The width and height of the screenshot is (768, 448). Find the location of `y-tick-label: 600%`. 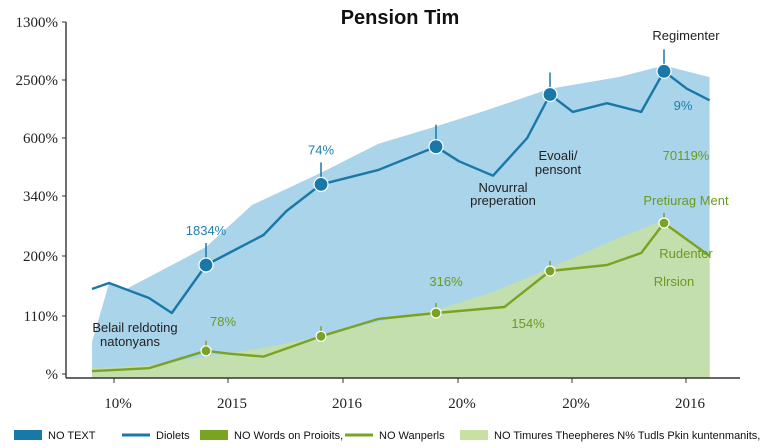

y-tick-label: 600% is located at coordinates (40, 139).